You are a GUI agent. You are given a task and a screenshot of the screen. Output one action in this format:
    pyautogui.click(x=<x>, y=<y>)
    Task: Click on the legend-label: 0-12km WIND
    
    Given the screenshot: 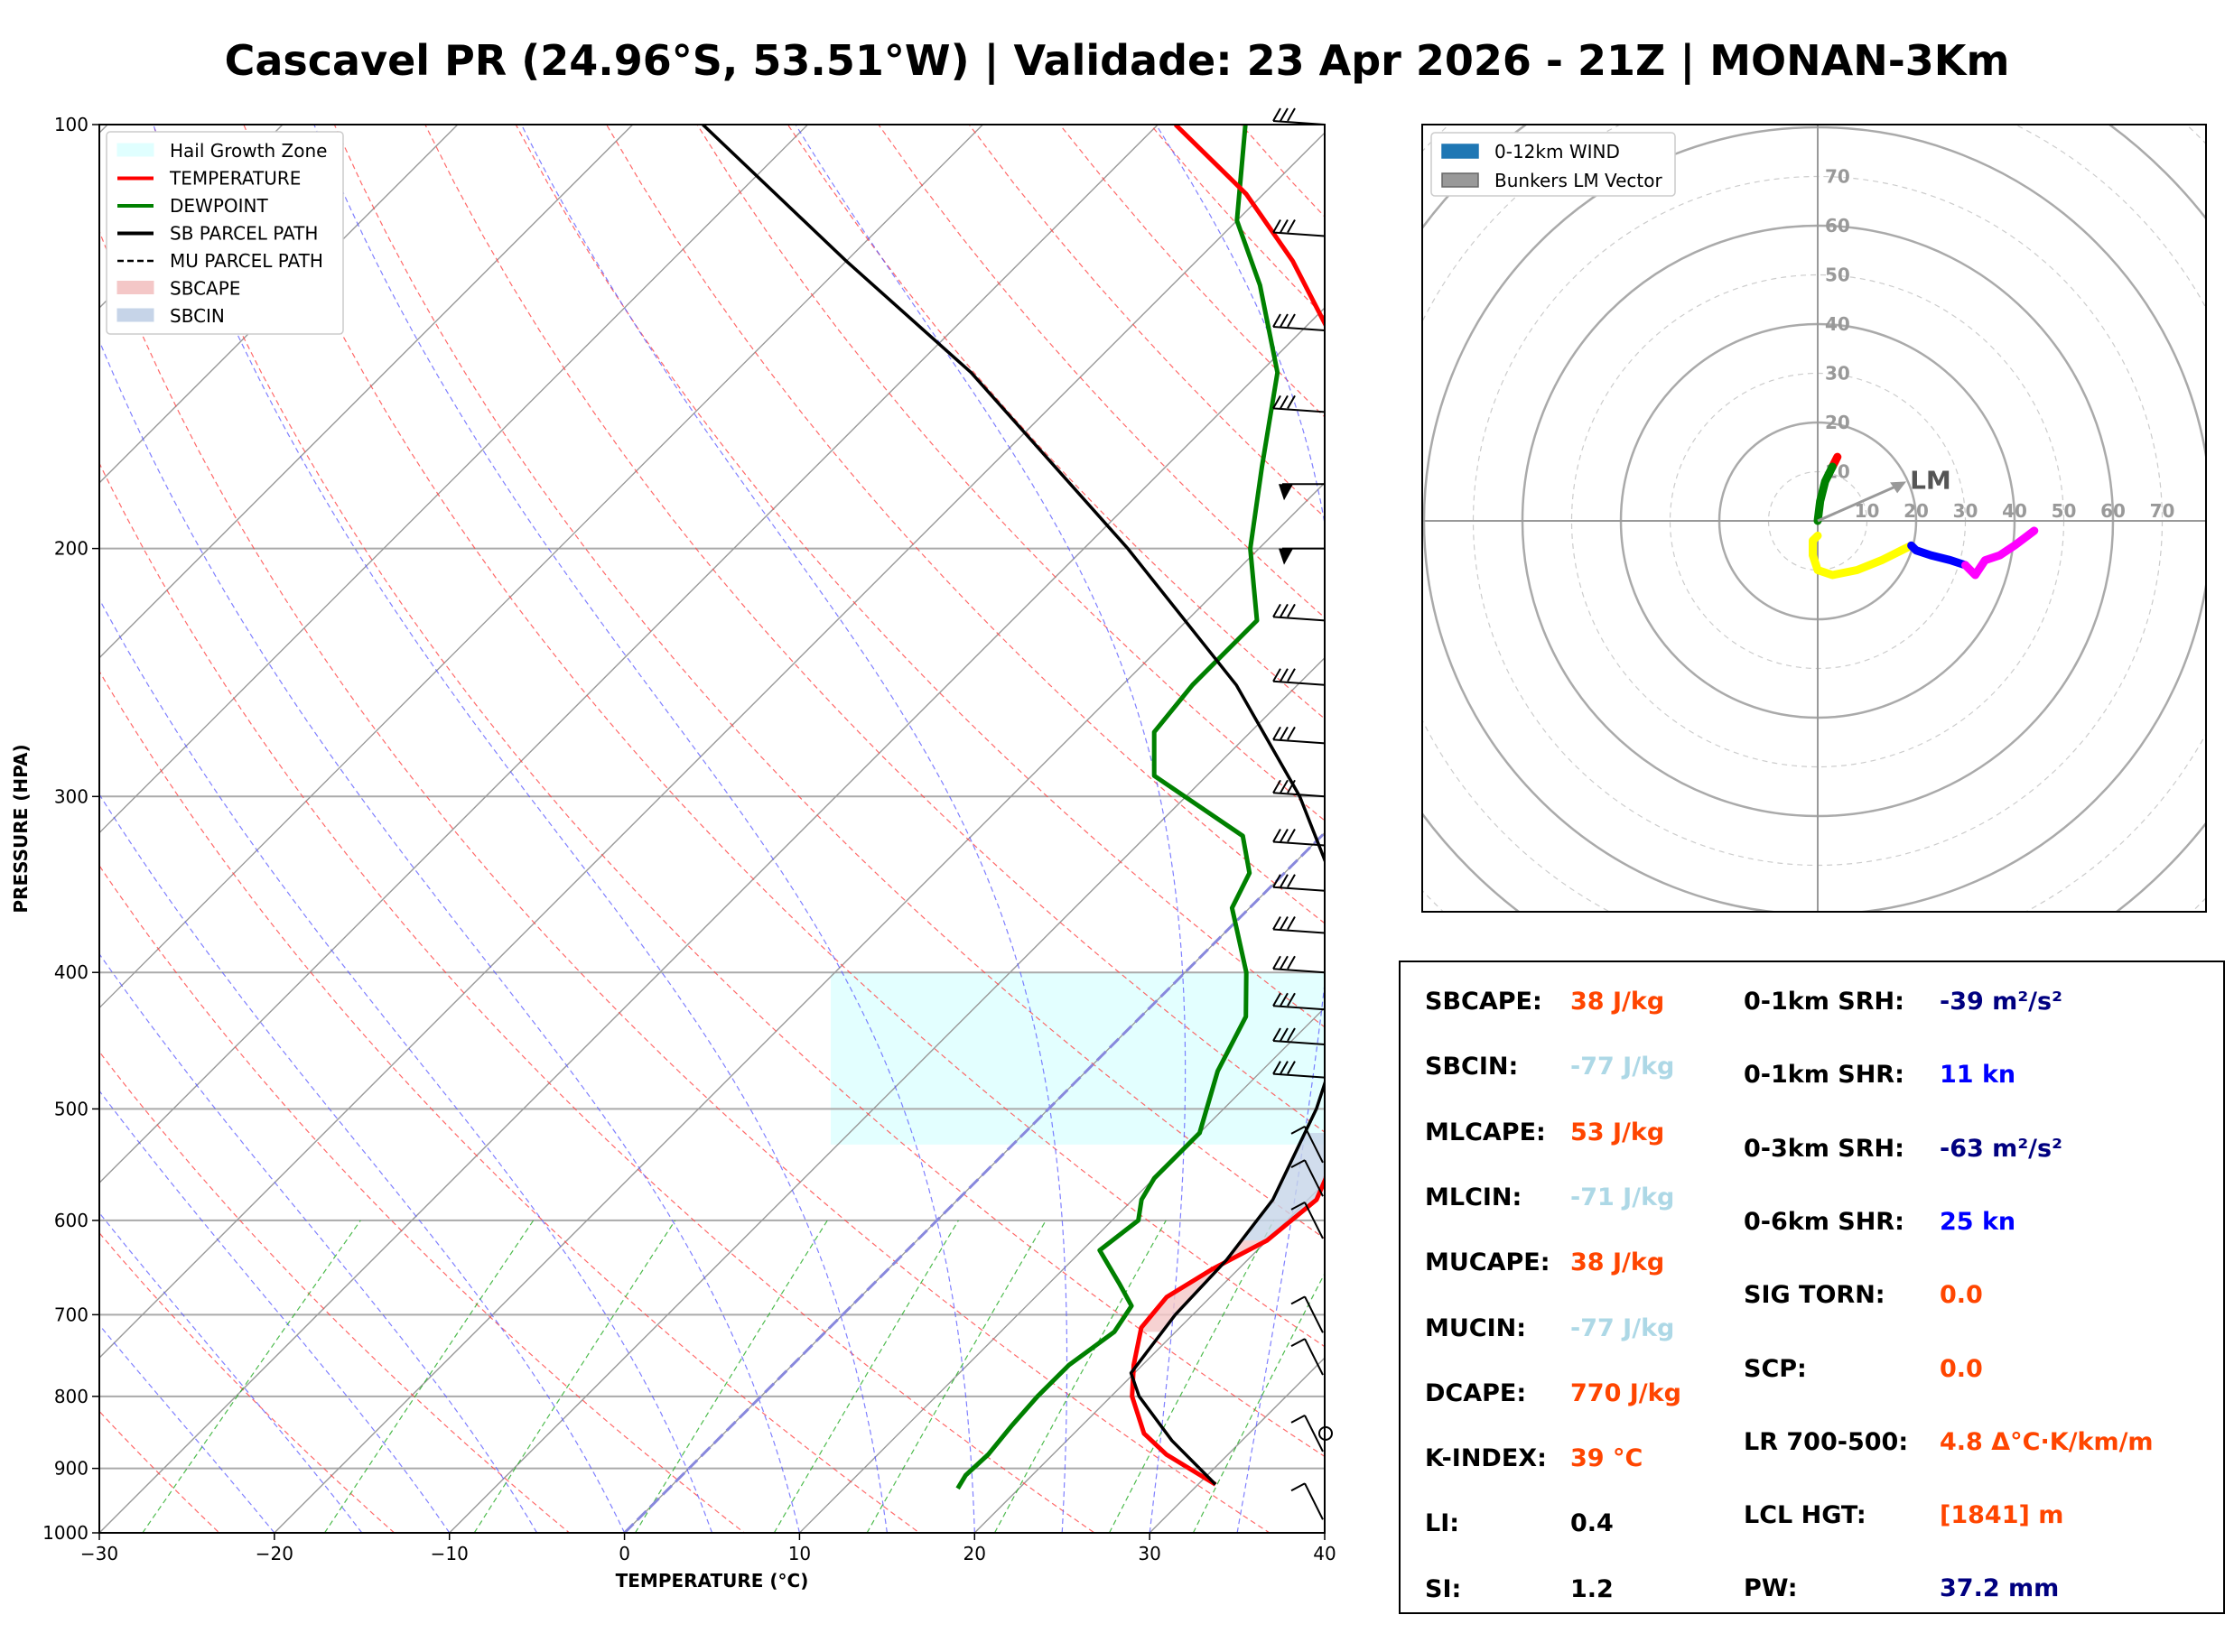 What is the action you would take?
    pyautogui.click(x=1557, y=151)
    